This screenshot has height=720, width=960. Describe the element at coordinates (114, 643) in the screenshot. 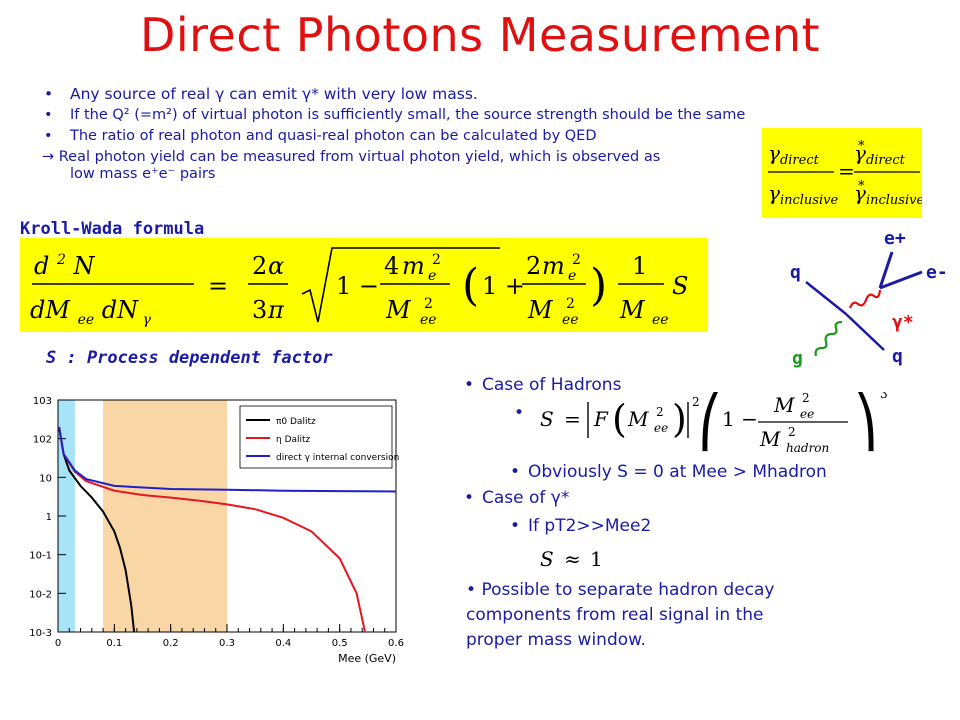

I see `x-tick-label: 0.1` at that location.